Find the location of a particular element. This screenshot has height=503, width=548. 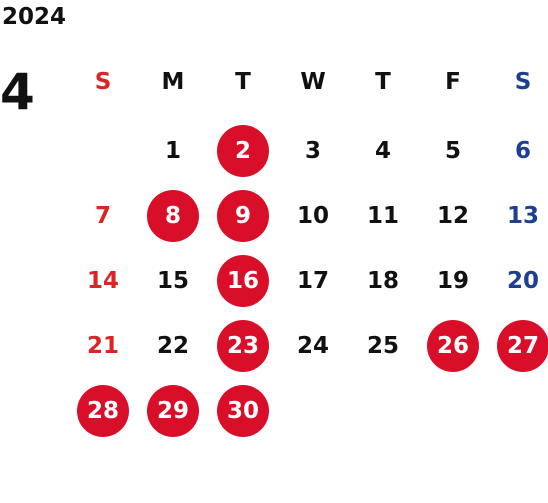

day-cell: 19 is located at coordinates (453, 280).